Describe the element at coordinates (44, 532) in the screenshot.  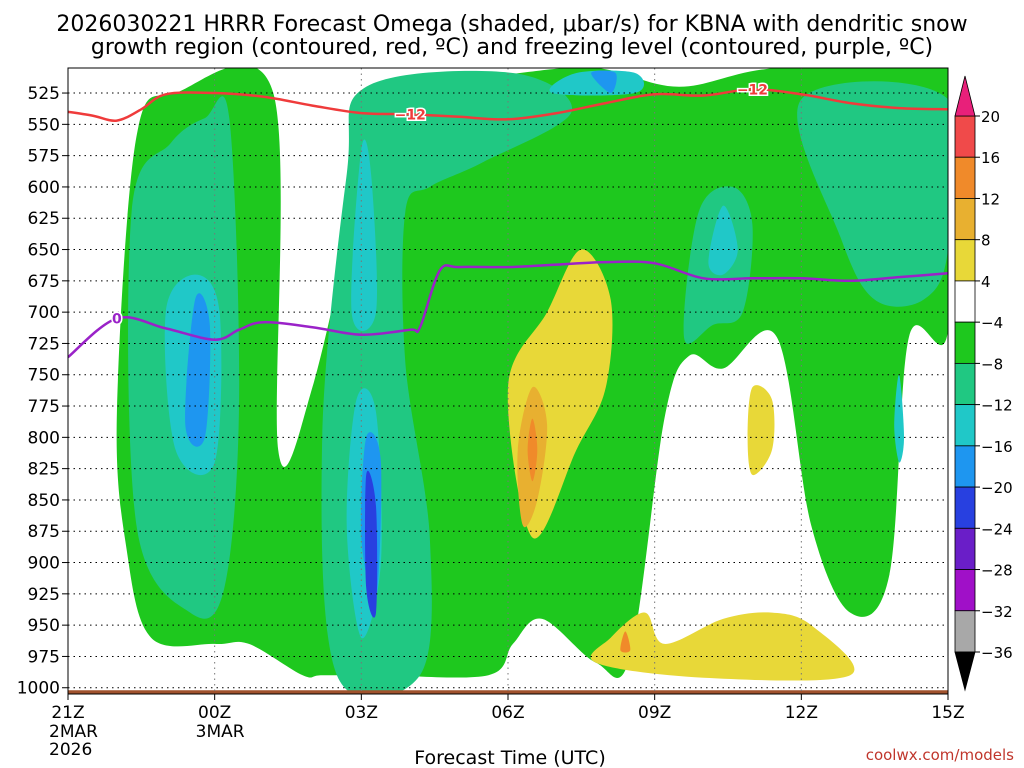
I see `y-tick-label-875: 875` at that location.